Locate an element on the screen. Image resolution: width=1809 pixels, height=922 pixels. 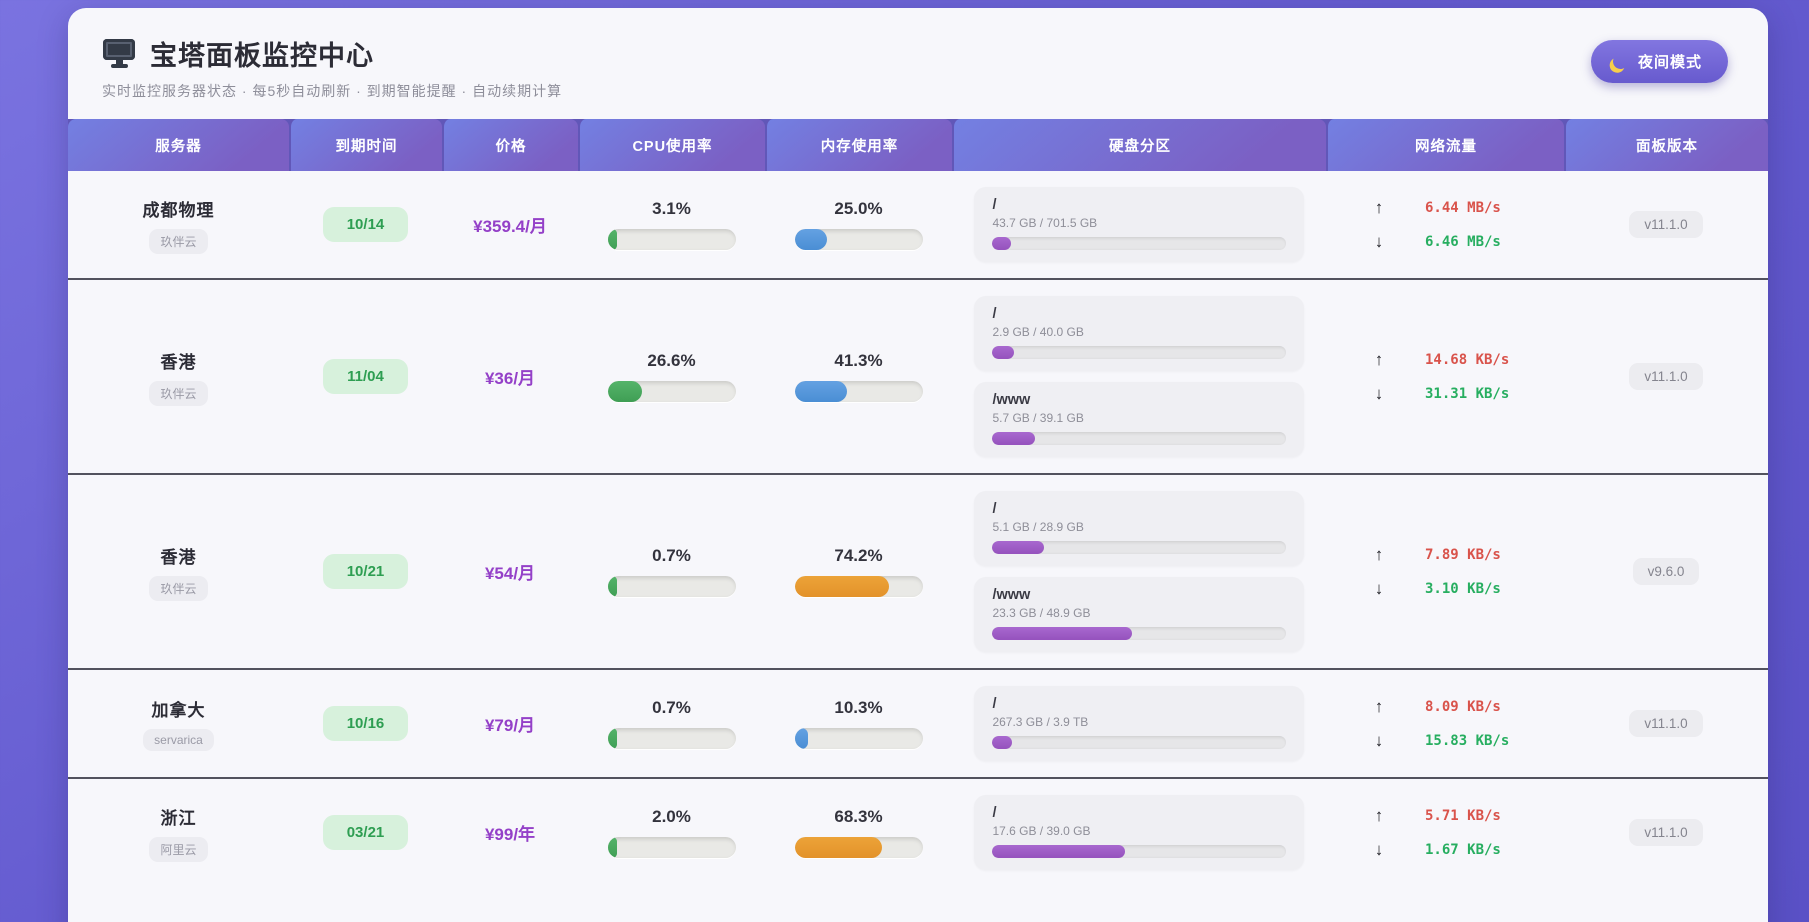
expiry-badge: 03/21 is located at coordinates (365, 832).